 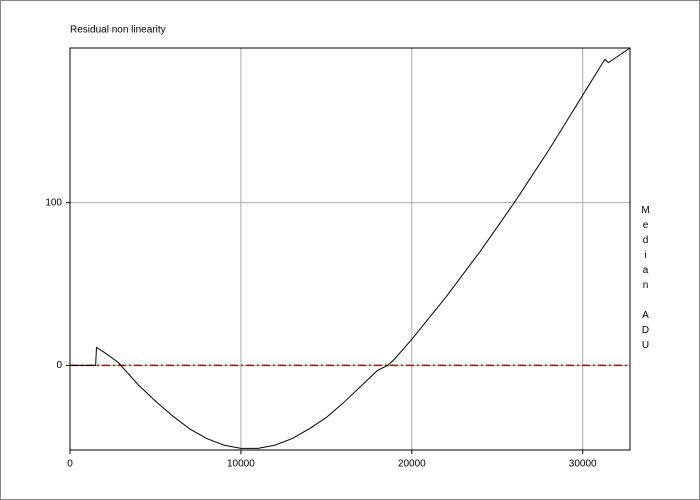 I want to click on y-tick-label: 100, so click(x=53, y=202).